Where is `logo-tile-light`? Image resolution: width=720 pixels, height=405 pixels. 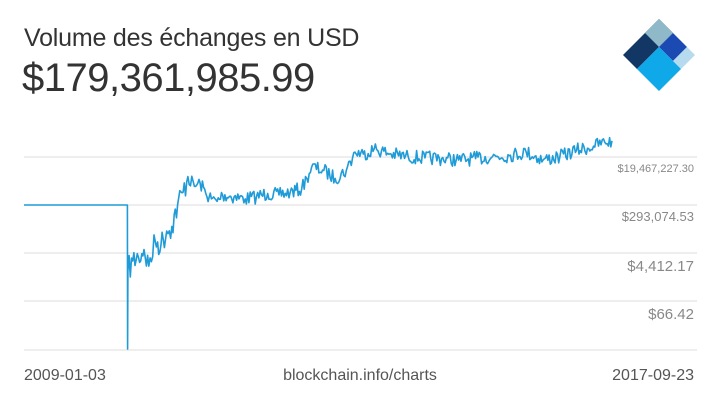 logo-tile-light is located at coordinates (684, 58).